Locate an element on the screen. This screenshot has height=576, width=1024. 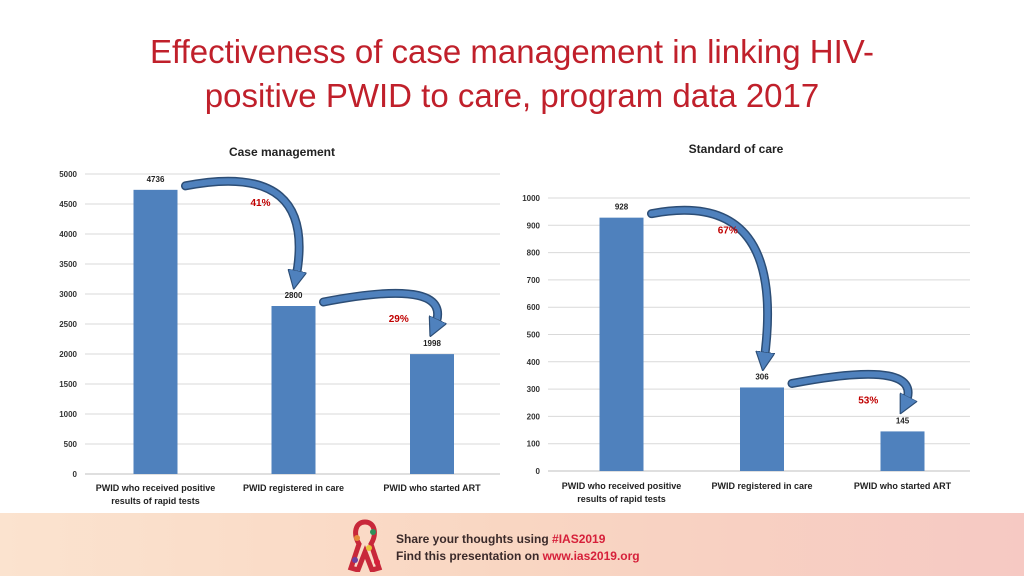
flow-arrow-outline is located at coordinates (709, 285).